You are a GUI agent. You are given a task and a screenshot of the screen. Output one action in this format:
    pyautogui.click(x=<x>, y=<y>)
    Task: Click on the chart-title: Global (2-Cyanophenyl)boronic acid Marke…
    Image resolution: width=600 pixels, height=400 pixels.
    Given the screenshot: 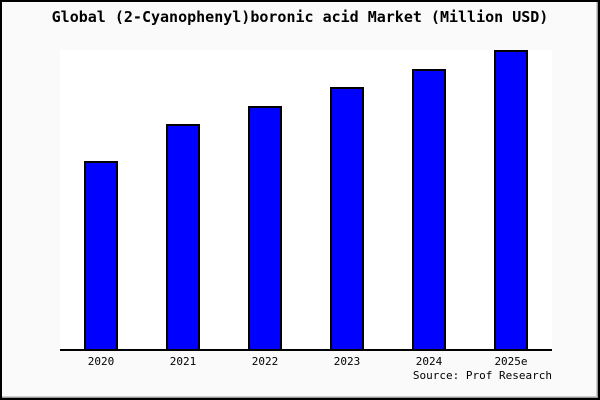 What is the action you would take?
    pyautogui.click(x=300, y=17)
    